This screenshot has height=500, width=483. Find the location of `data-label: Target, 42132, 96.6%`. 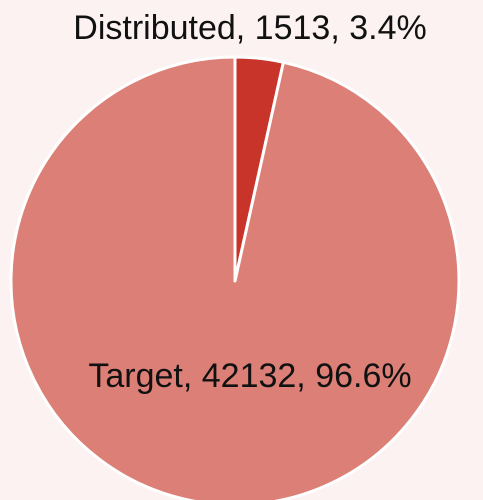

data-label: Target, 42132, 96.6% is located at coordinates (249, 376).